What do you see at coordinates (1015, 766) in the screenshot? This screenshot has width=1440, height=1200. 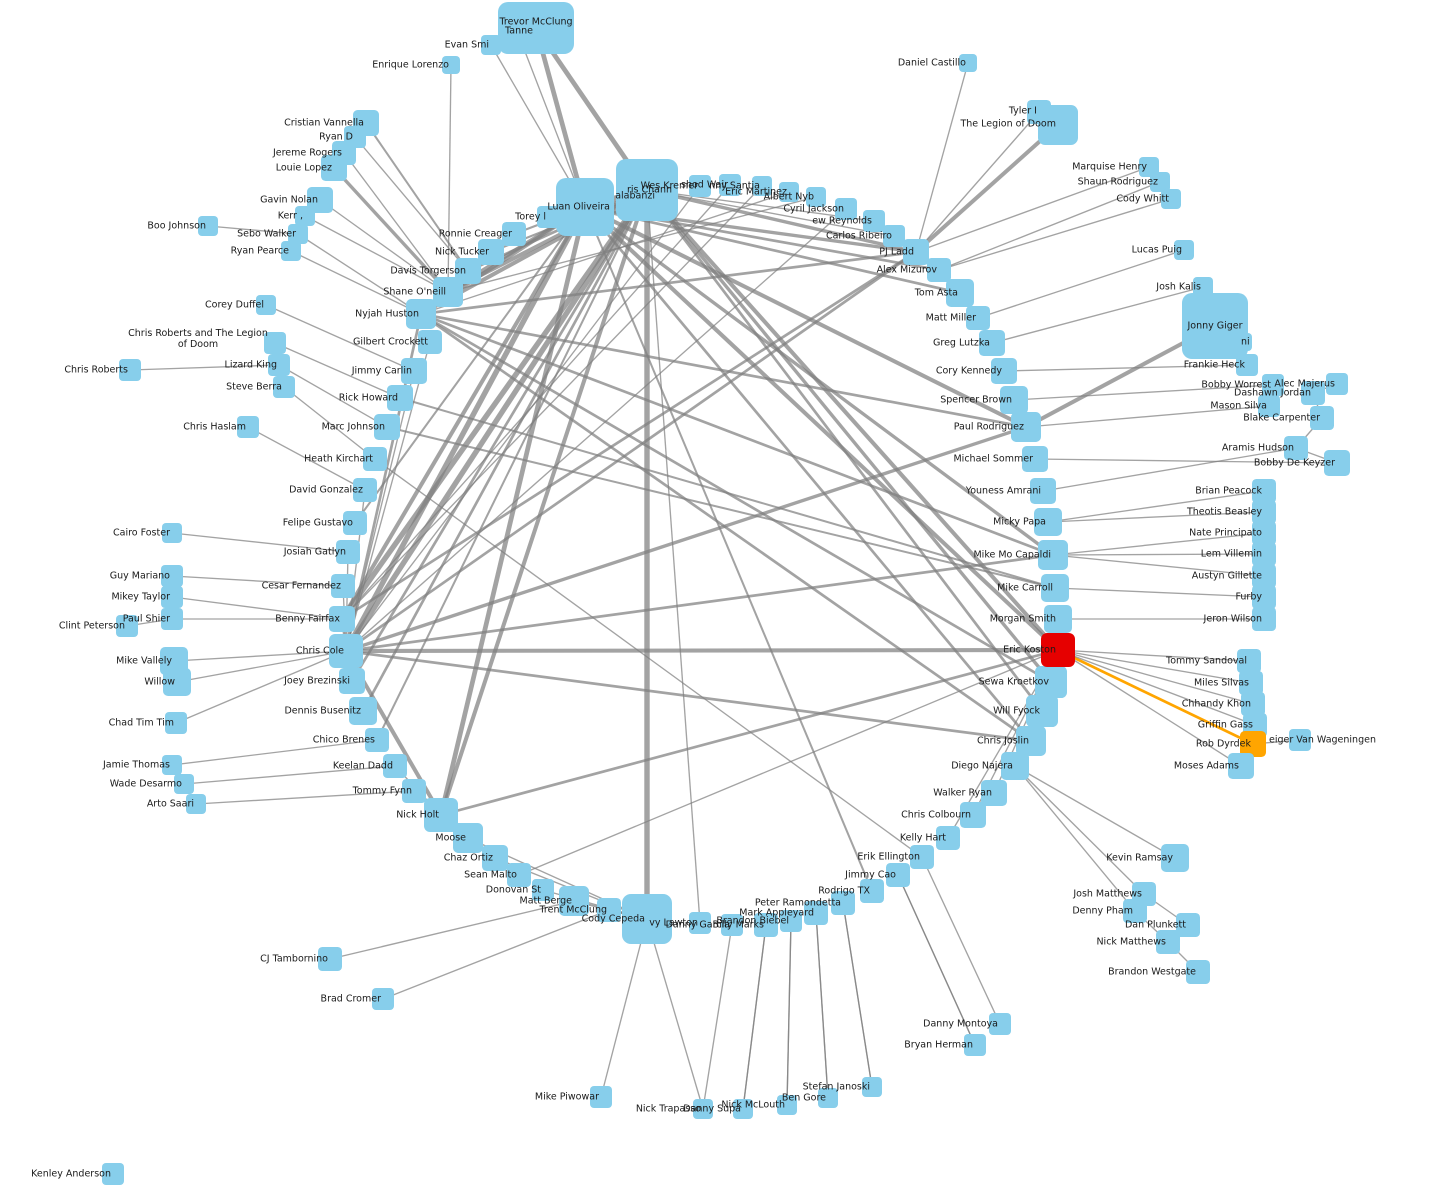 I see `graph-node-diego-najera` at bounding box center [1015, 766].